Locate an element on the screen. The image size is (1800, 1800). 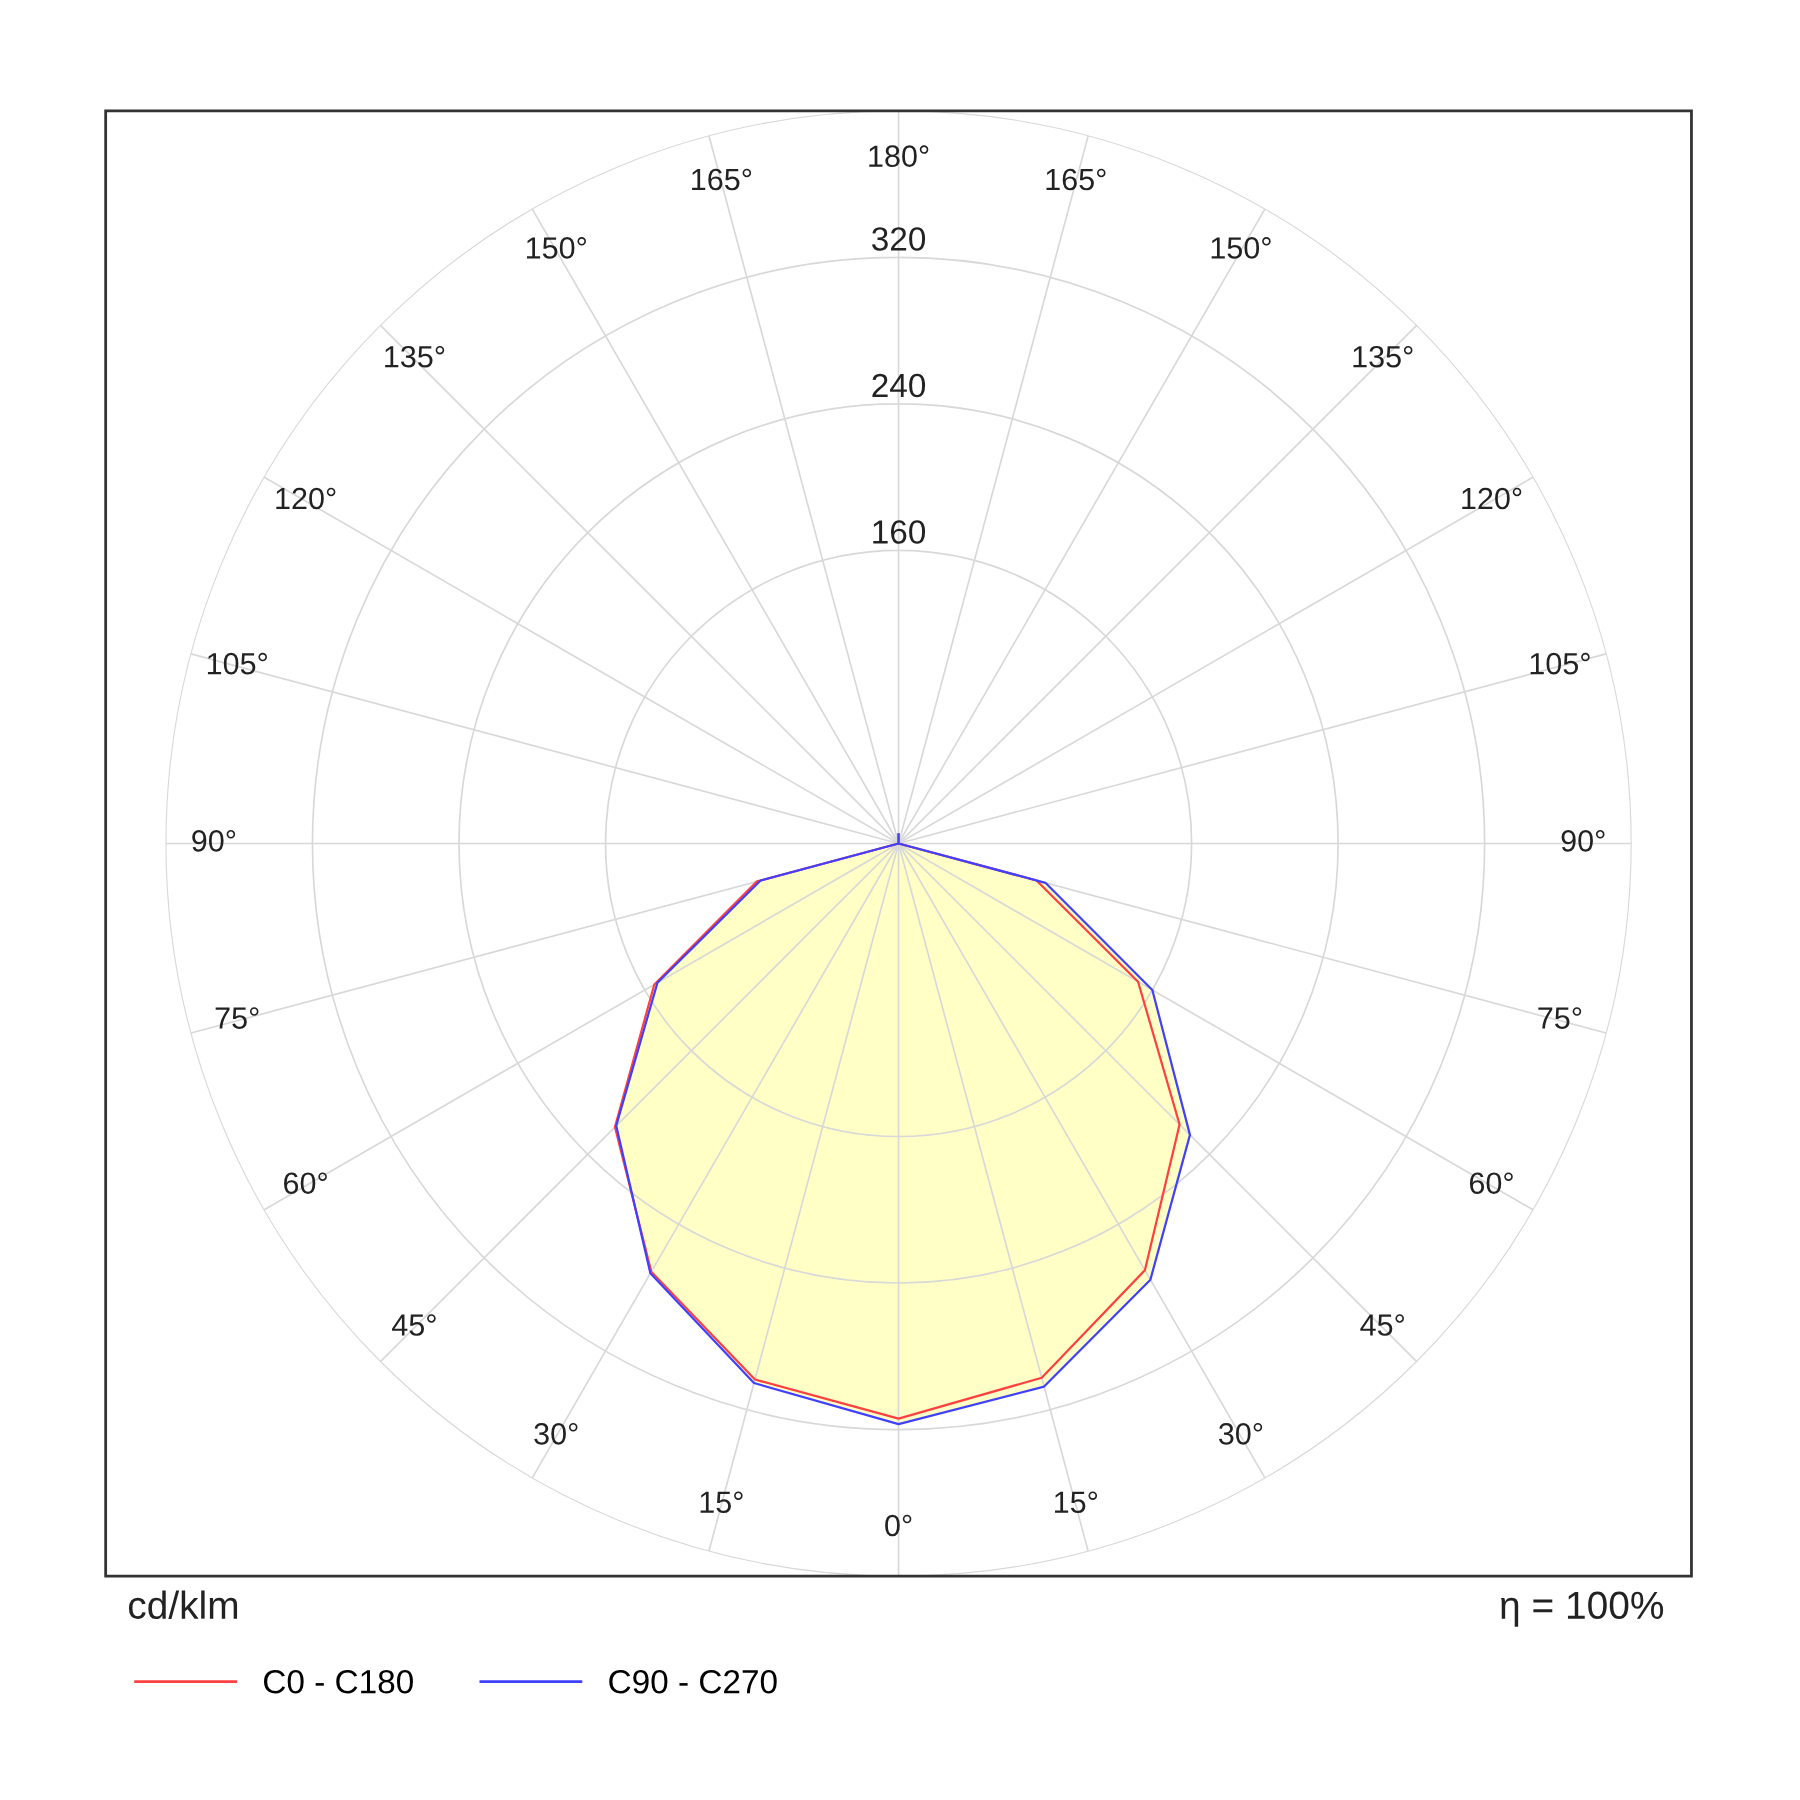
y-tick-label: 320 is located at coordinates (899, 239).